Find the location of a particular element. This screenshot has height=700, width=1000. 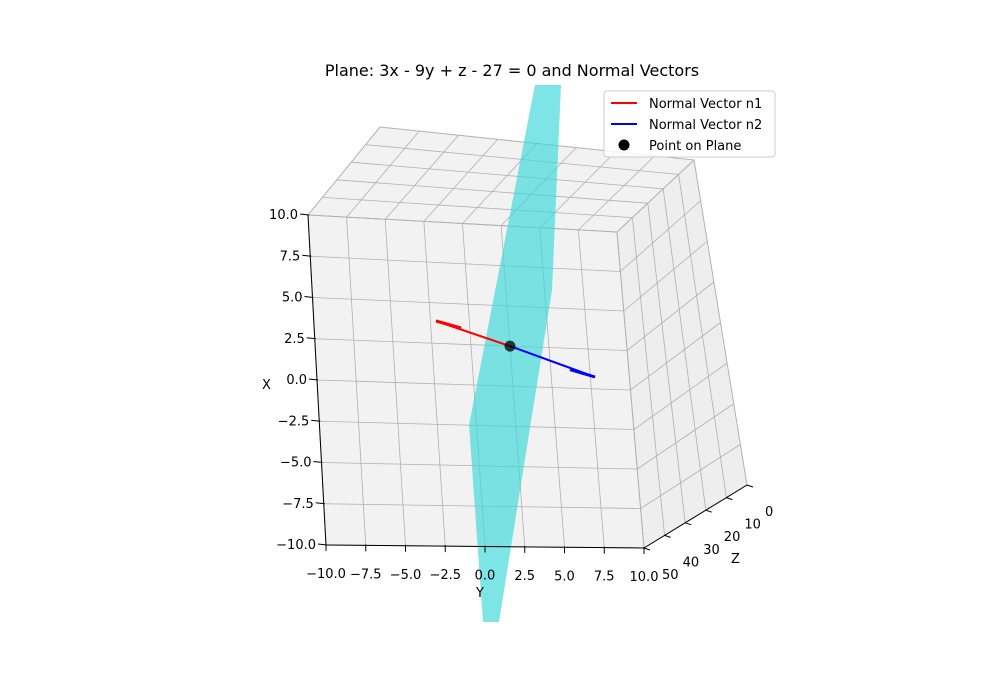

y-tick-label: −2.5 is located at coordinates (445, 575).